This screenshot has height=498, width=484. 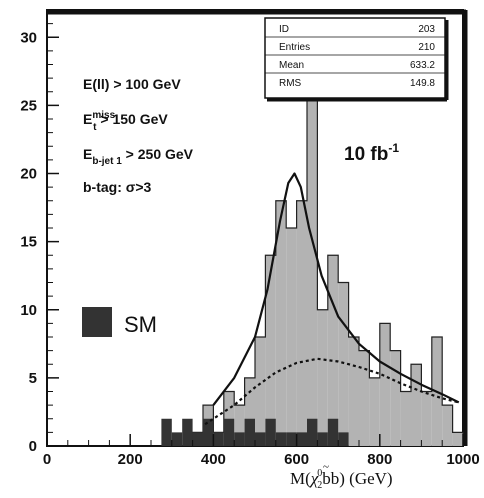 I want to click on stats-label-1: Entries, so click(x=294, y=47).